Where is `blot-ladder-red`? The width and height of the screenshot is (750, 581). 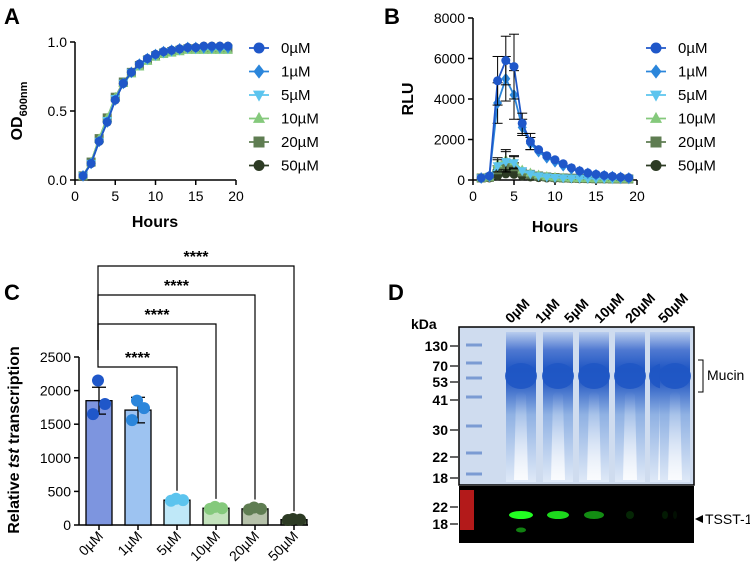 blot-ladder-red is located at coordinates (467, 510).